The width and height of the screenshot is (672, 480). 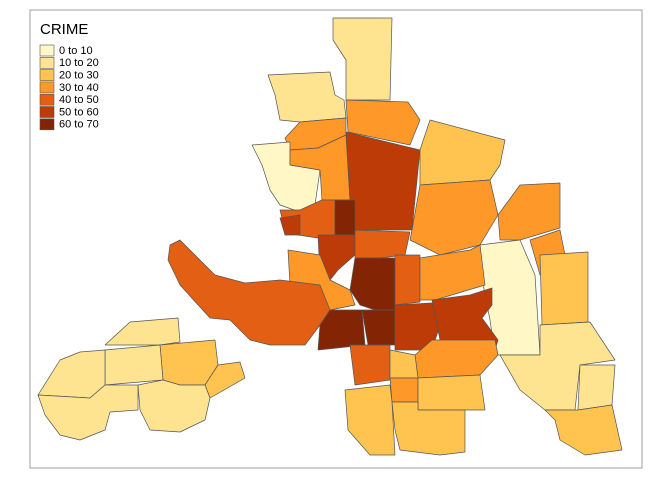 What do you see at coordinates (79, 112) in the screenshot?
I see `legend-label: 50 to 60` at bounding box center [79, 112].